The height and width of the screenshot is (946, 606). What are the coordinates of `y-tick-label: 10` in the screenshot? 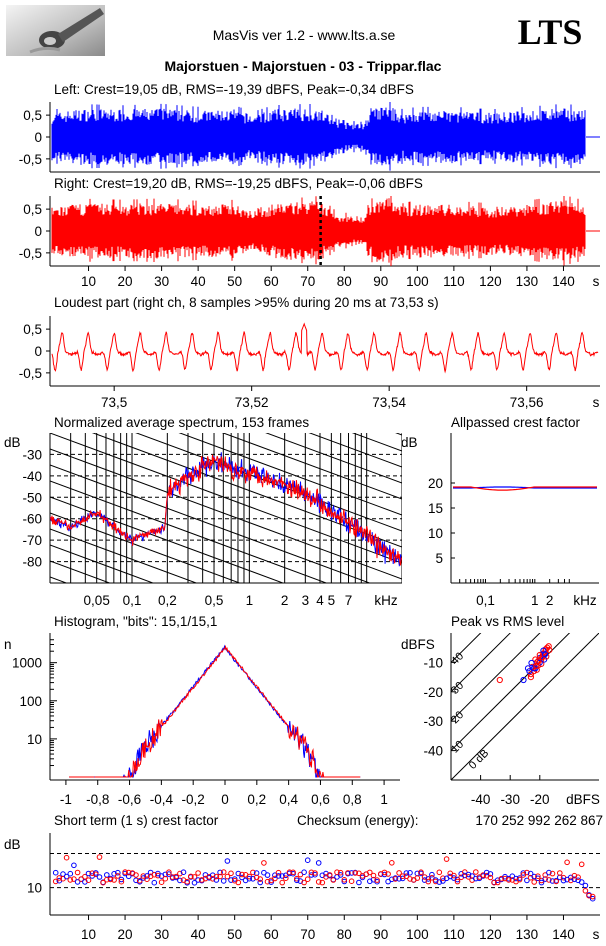 It's located at (34, 888).